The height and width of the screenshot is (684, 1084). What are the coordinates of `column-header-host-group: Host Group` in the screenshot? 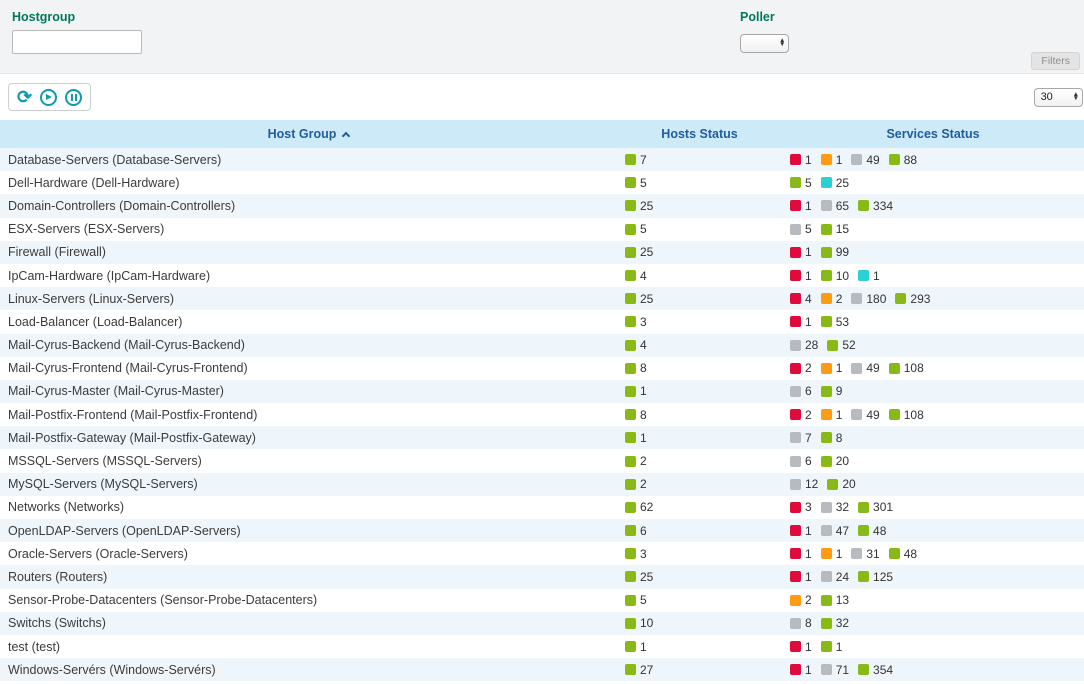 It's located at (308, 134).